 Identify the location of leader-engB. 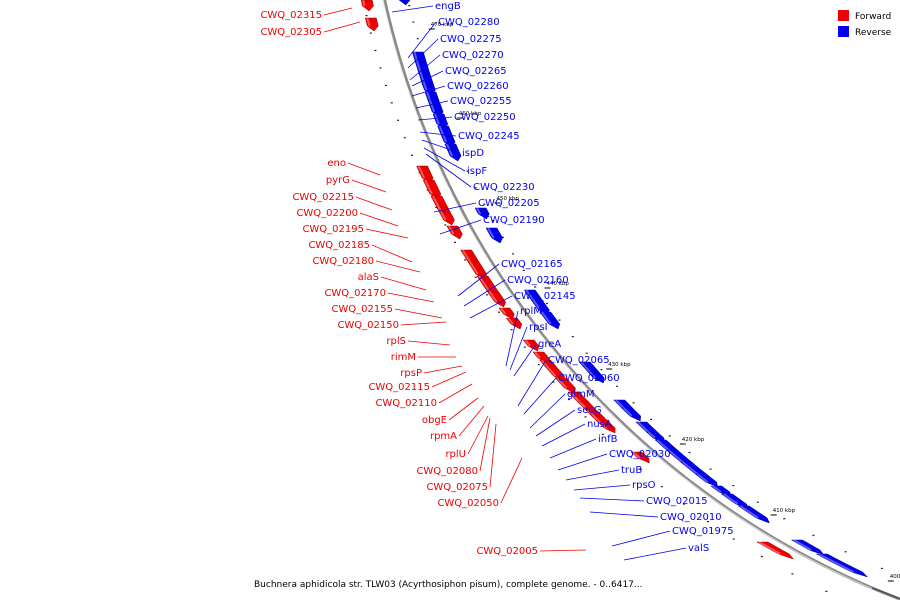
(412, 9).